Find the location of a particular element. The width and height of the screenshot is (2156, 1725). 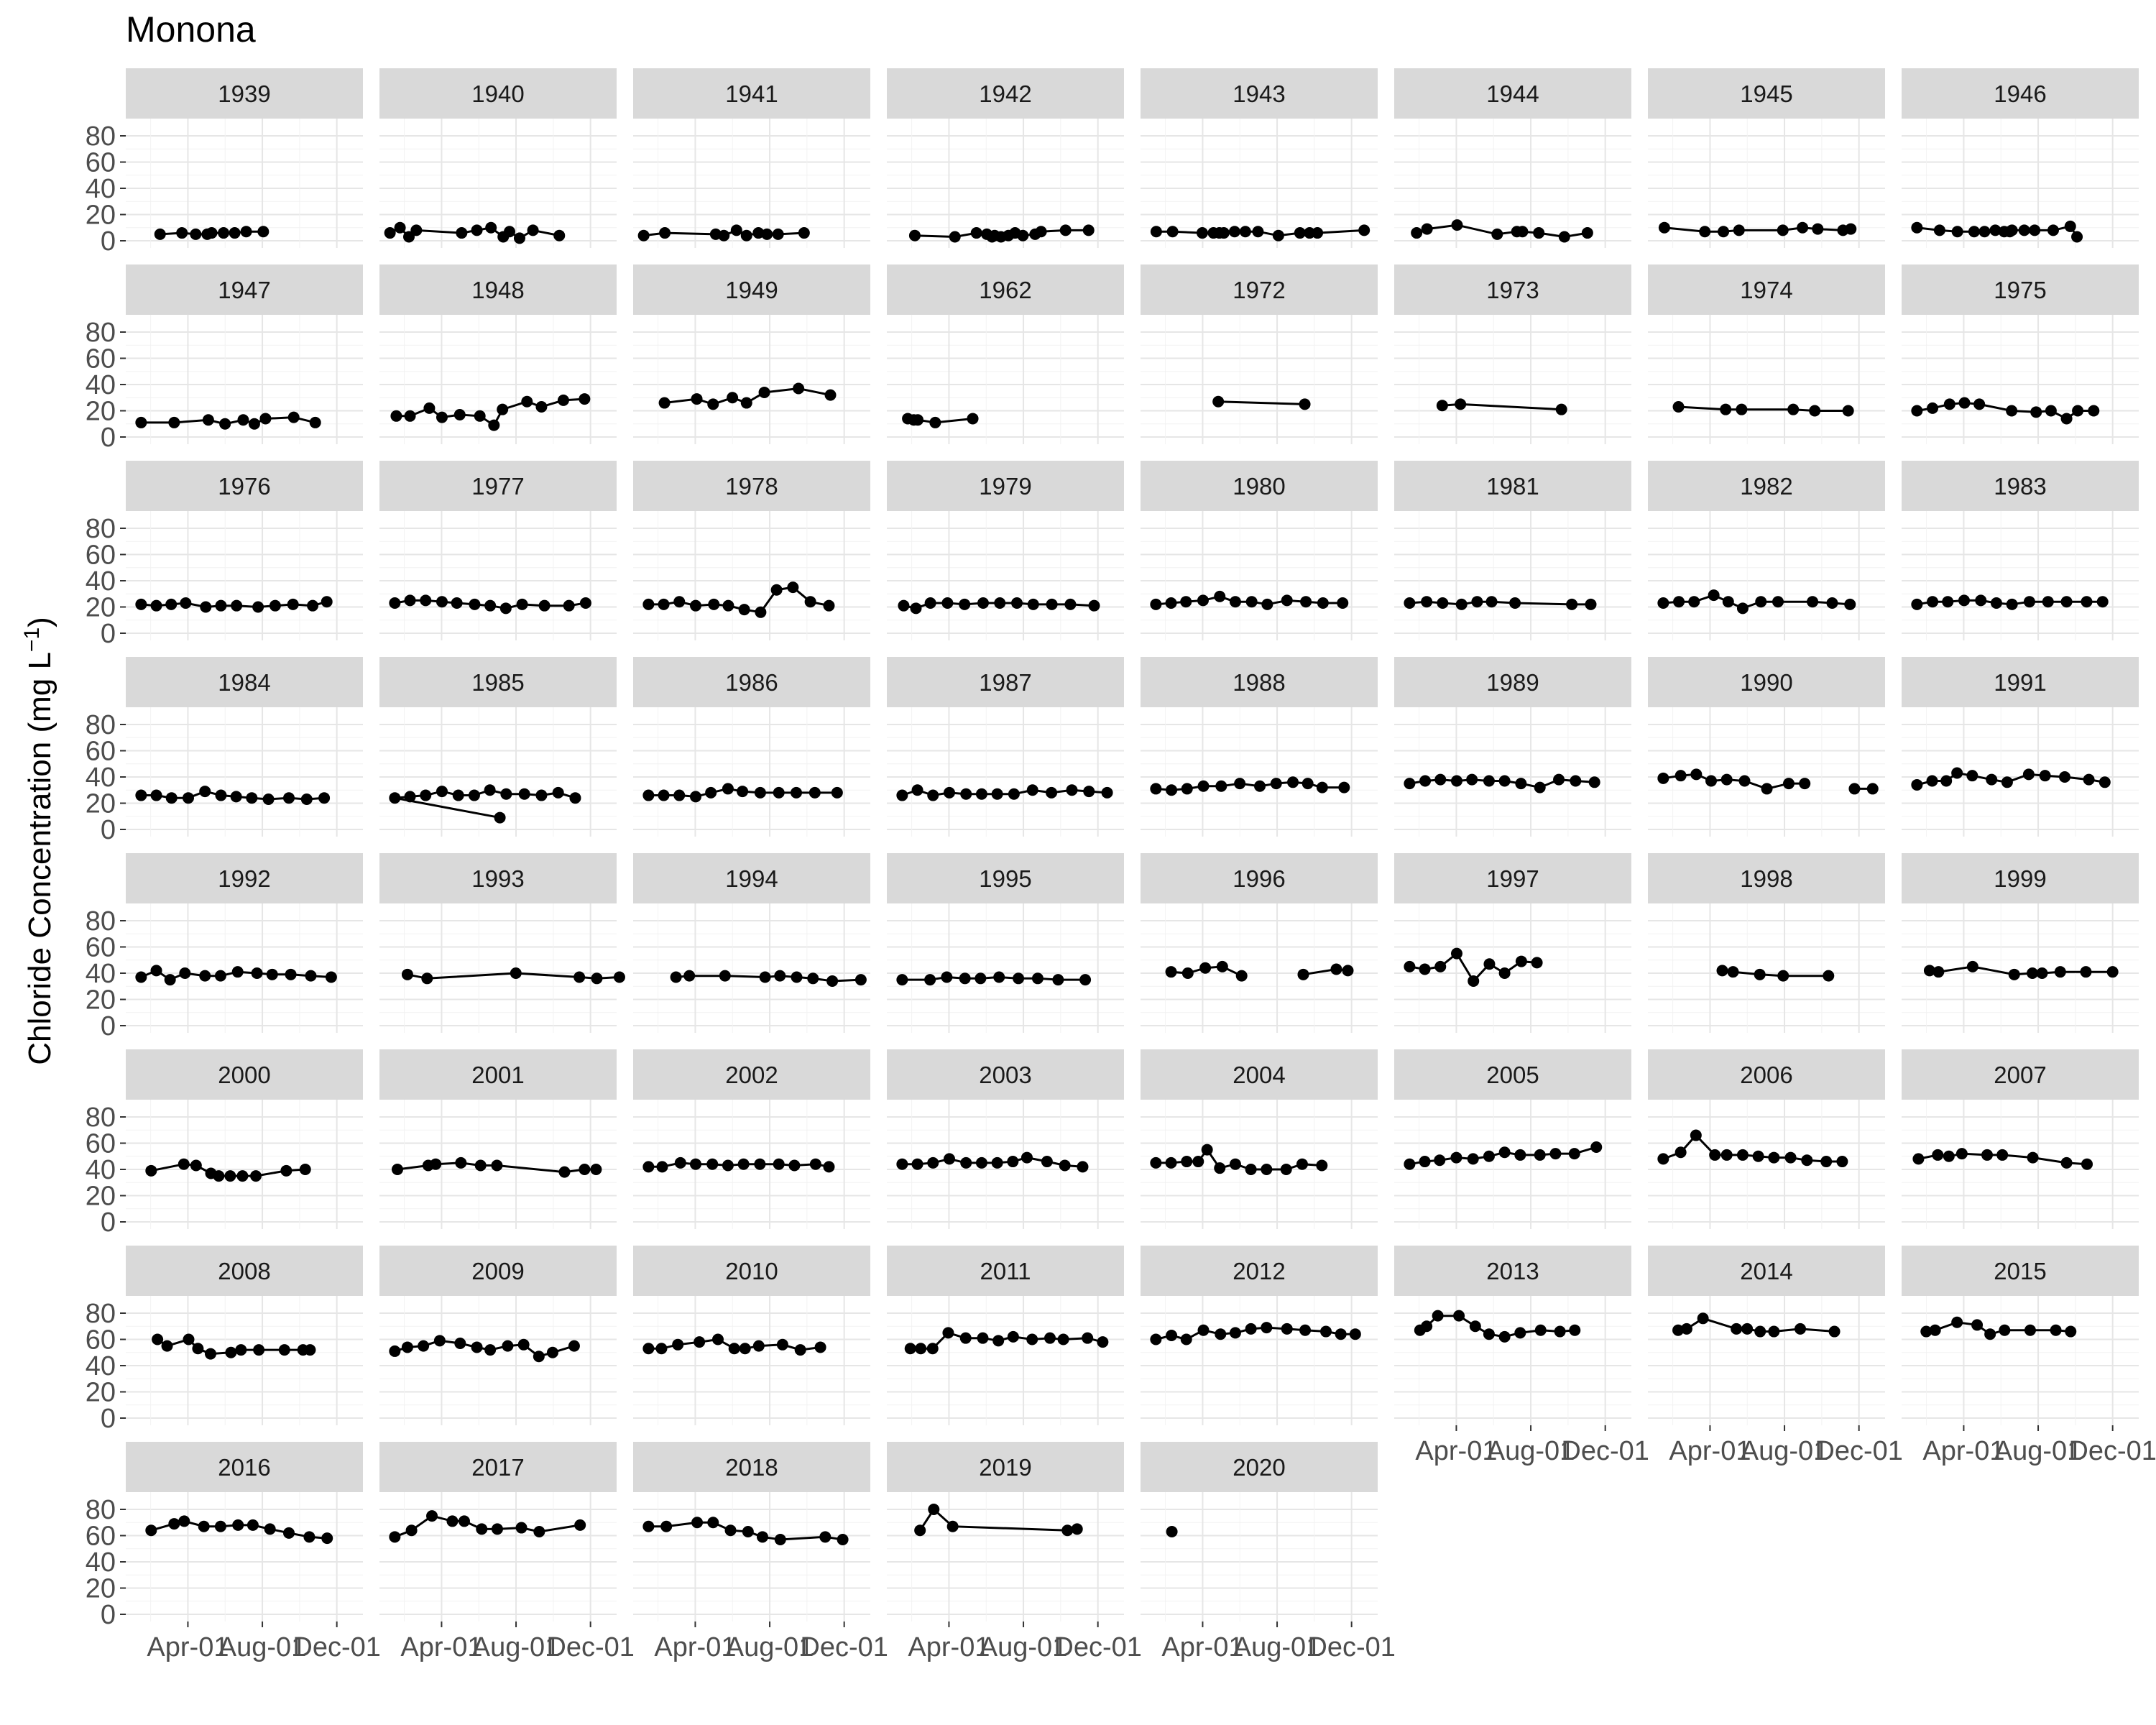

panel-1942: 1942 is located at coordinates (1005, 158).